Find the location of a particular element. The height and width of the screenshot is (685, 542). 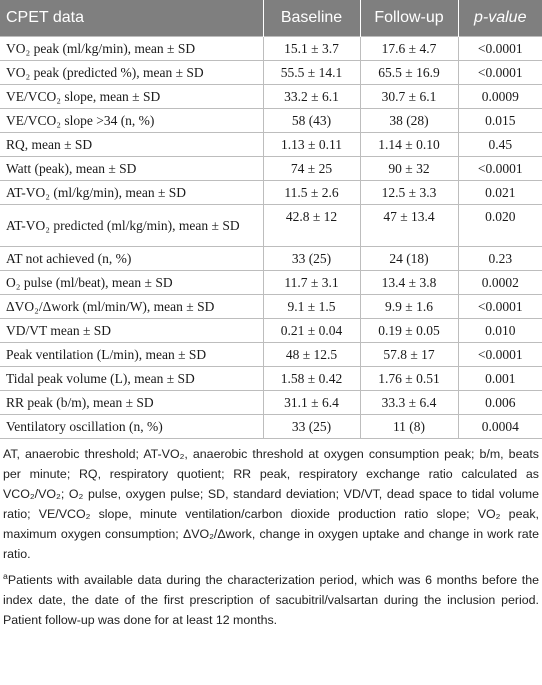

baseline-value: 9.1 ± 1.5 is located at coordinates (311, 306).